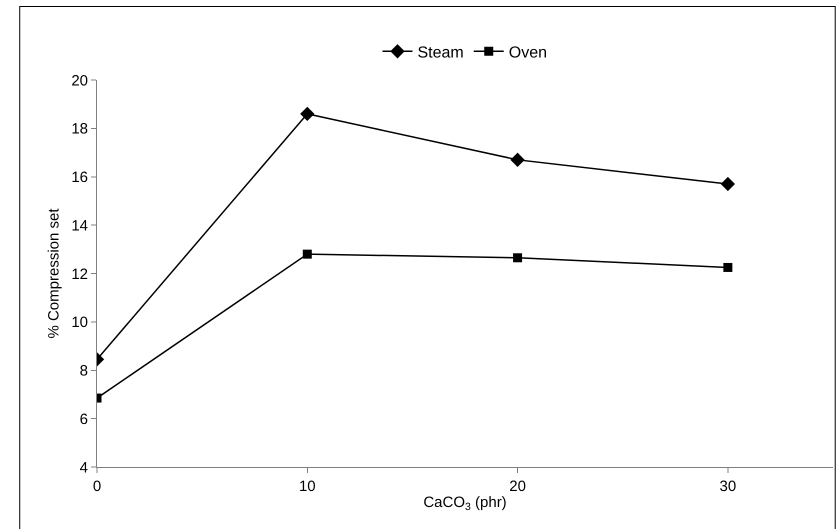 The width and height of the screenshot is (838, 529). What do you see at coordinates (79, 274) in the screenshot?
I see `y-tick-label: 12` at bounding box center [79, 274].